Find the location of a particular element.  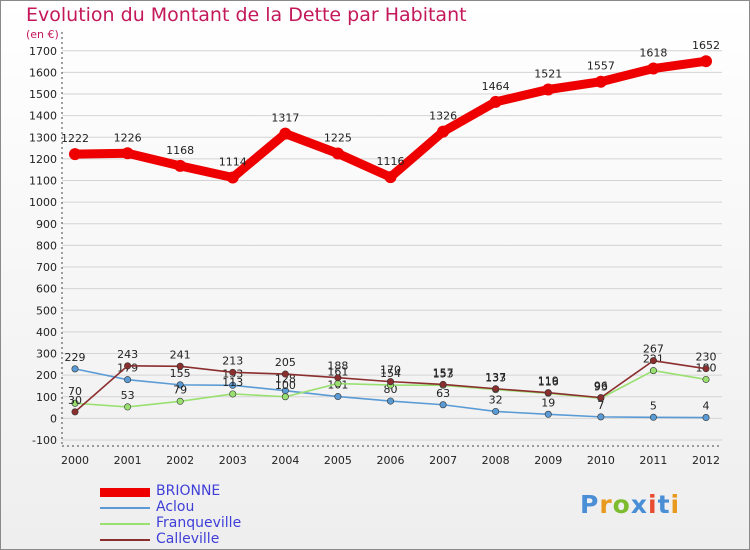

data-label: 153 is located at coordinates (443, 373).